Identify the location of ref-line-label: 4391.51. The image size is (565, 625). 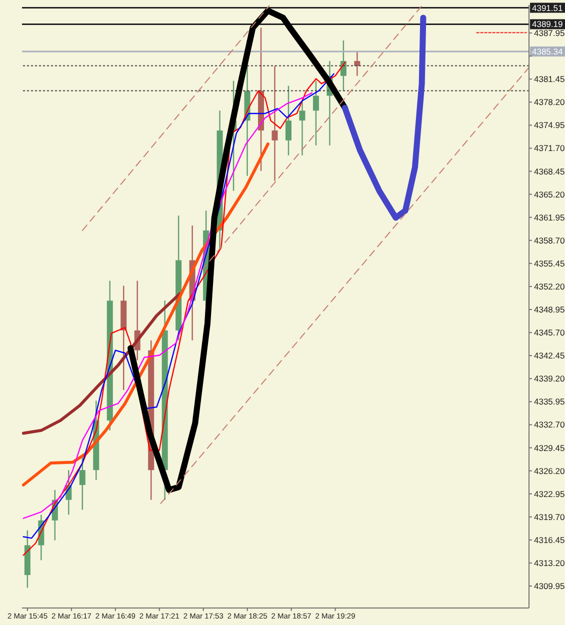
(547, 7).